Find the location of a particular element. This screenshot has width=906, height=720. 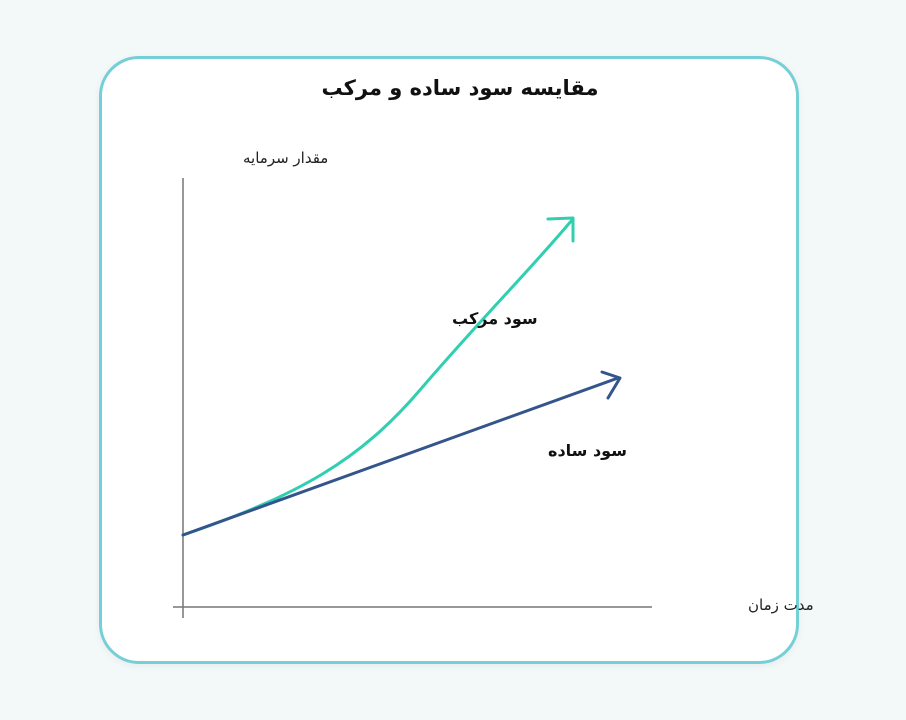

x-axis-label: مدت زمان is located at coordinates (781, 605).